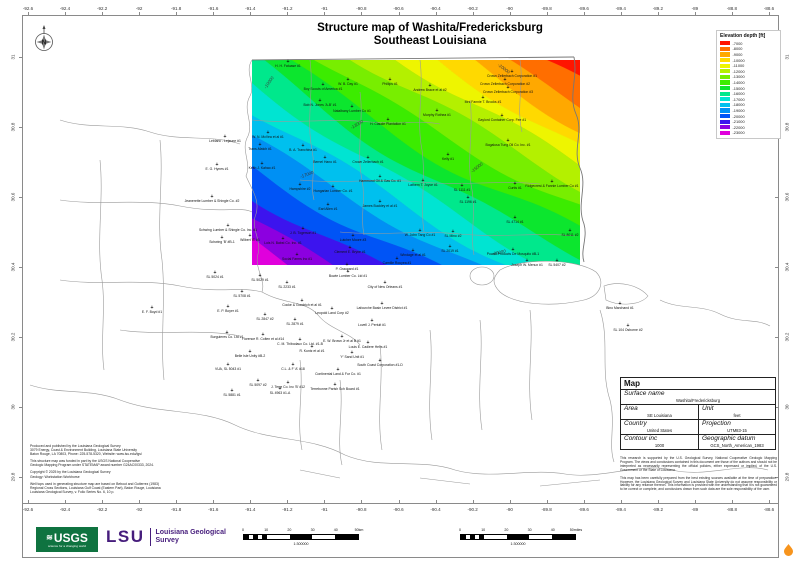 This screenshot has height=565, width=800. Describe the element at coordinates (294, 322) in the screenshot. I see `well-marker: + SL 2879 #1` at that location.